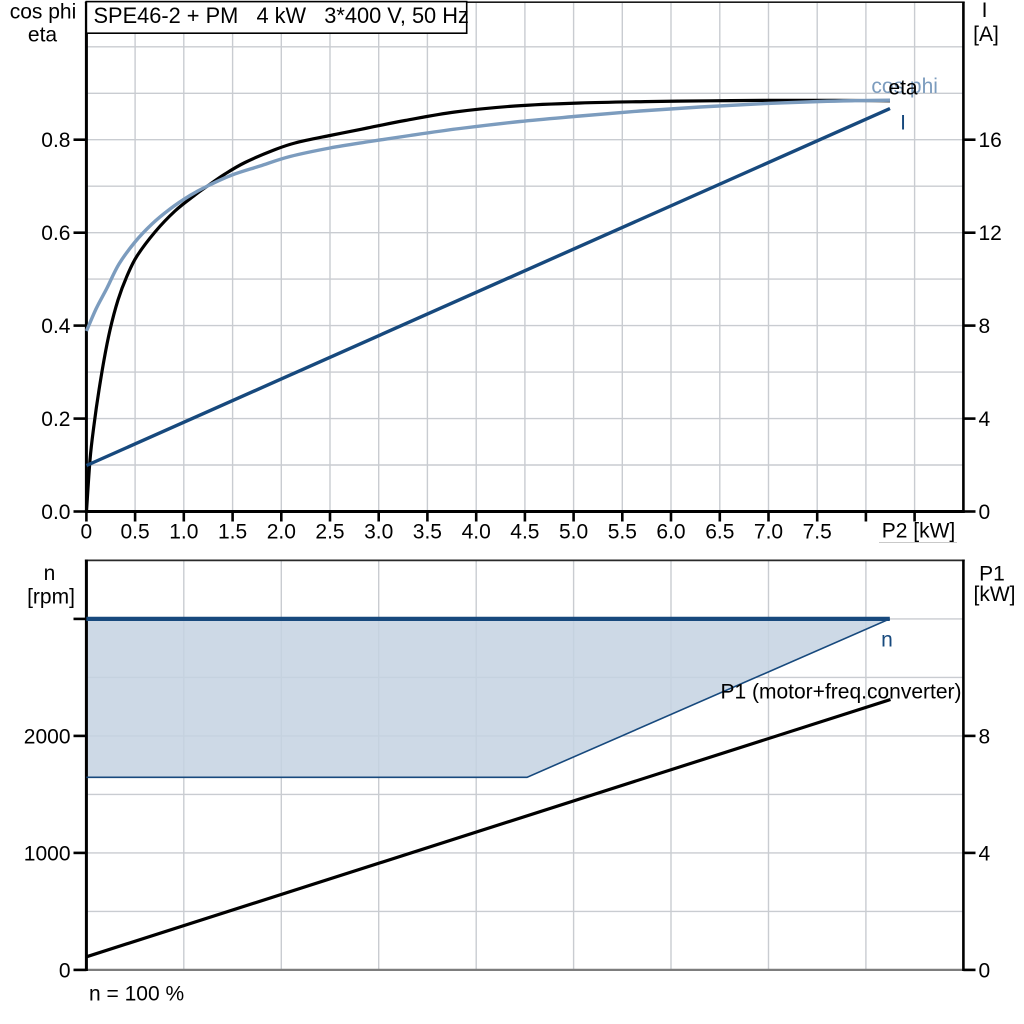 This screenshot has width=1024, height=1024. I want to click on svg-text: 7.0, so click(768, 532).